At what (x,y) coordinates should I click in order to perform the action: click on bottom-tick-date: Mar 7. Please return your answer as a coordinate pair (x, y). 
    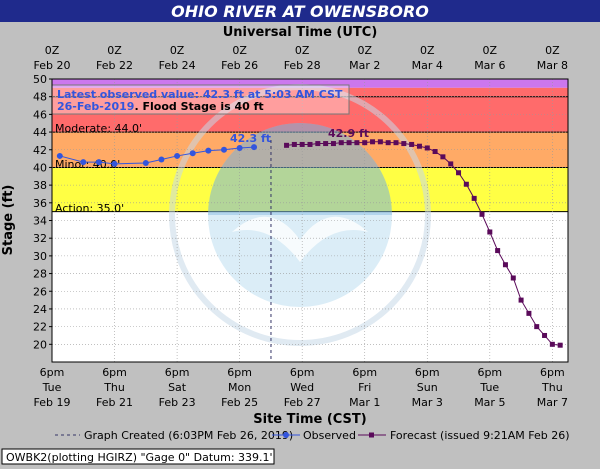
    Looking at the image, I should click on (552, 402).